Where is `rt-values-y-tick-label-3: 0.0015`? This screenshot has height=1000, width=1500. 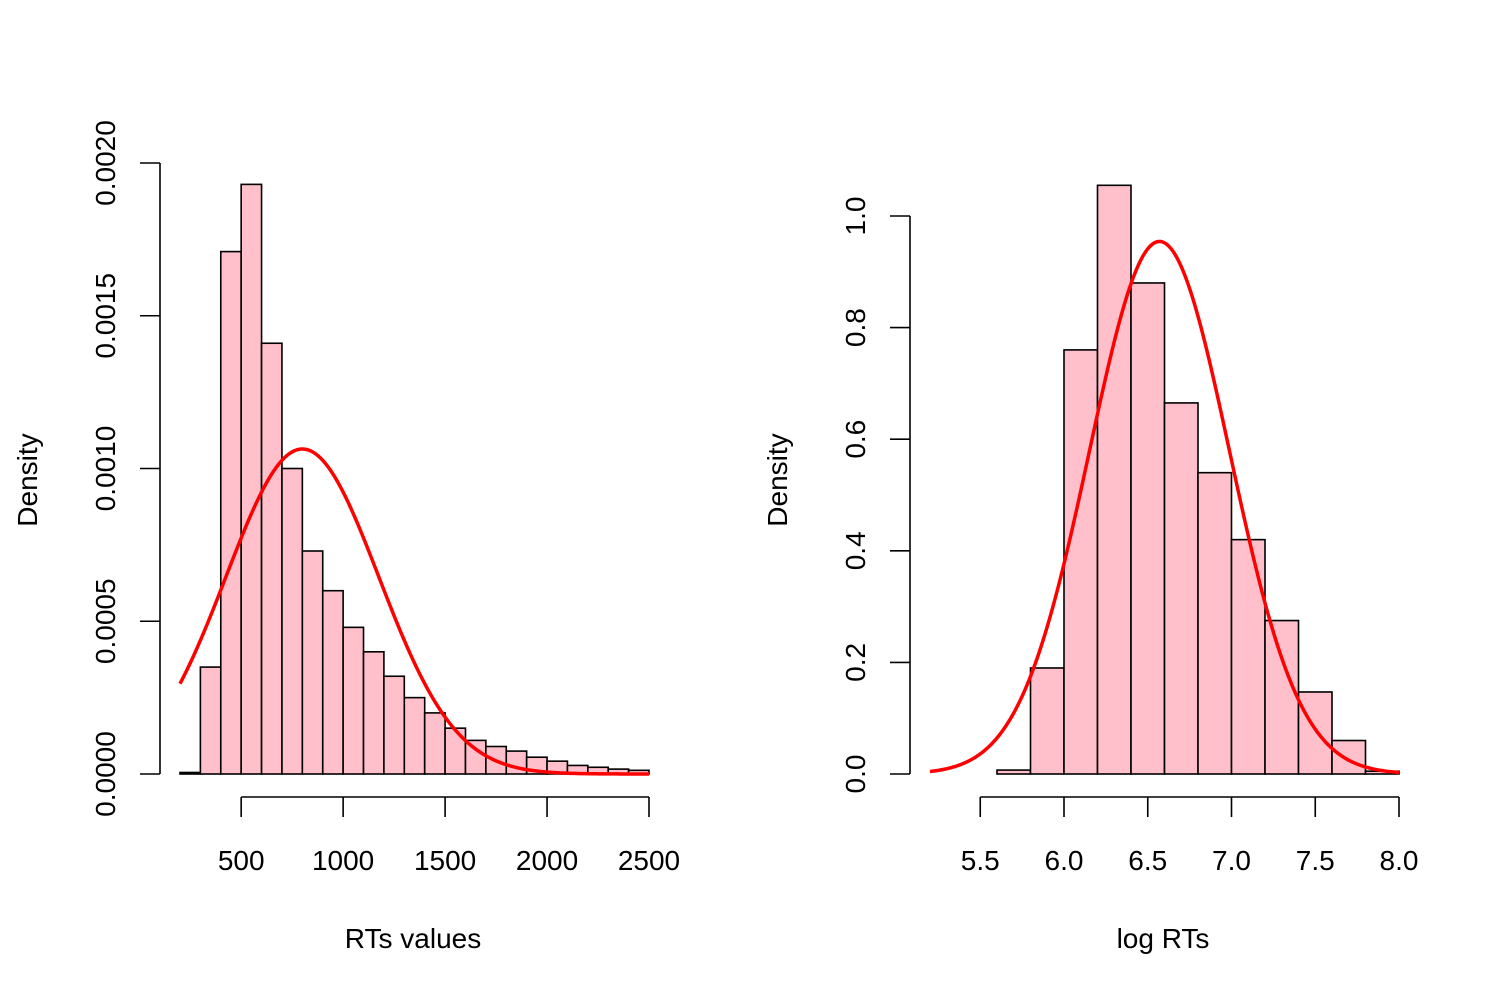
rt-values-y-tick-label-3: 0.0015 is located at coordinates (105, 316).